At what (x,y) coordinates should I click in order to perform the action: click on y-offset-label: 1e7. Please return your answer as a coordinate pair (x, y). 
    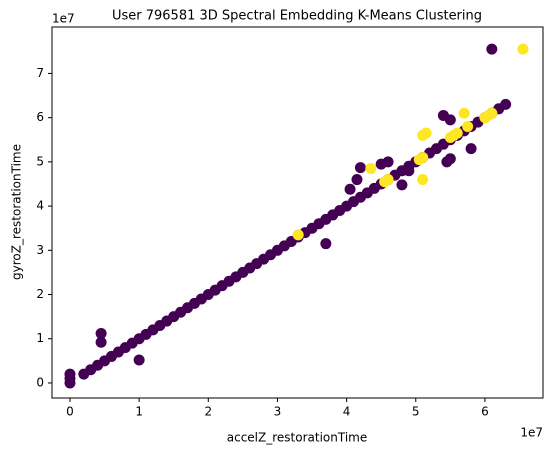
    Looking at the image, I should click on (63, 19).